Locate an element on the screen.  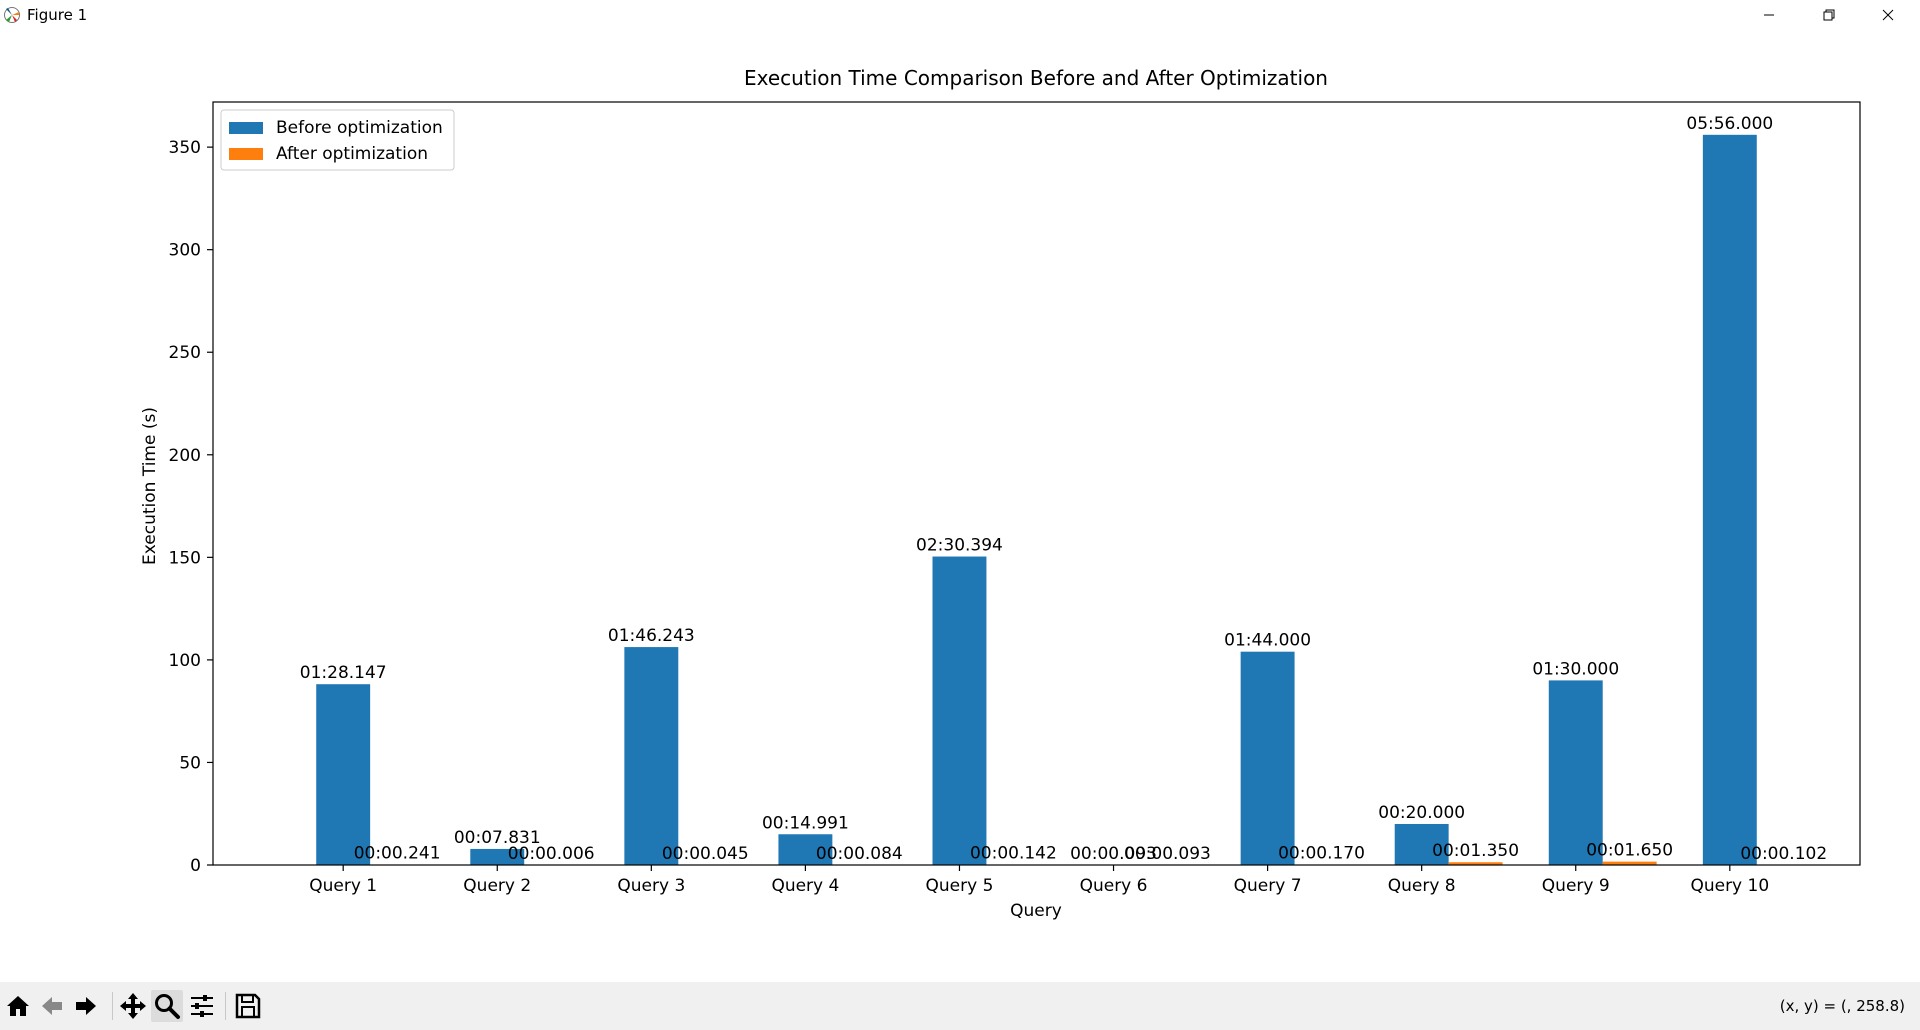
bar-value-label: 01:30.000 is located at coordinates (1575, 669).